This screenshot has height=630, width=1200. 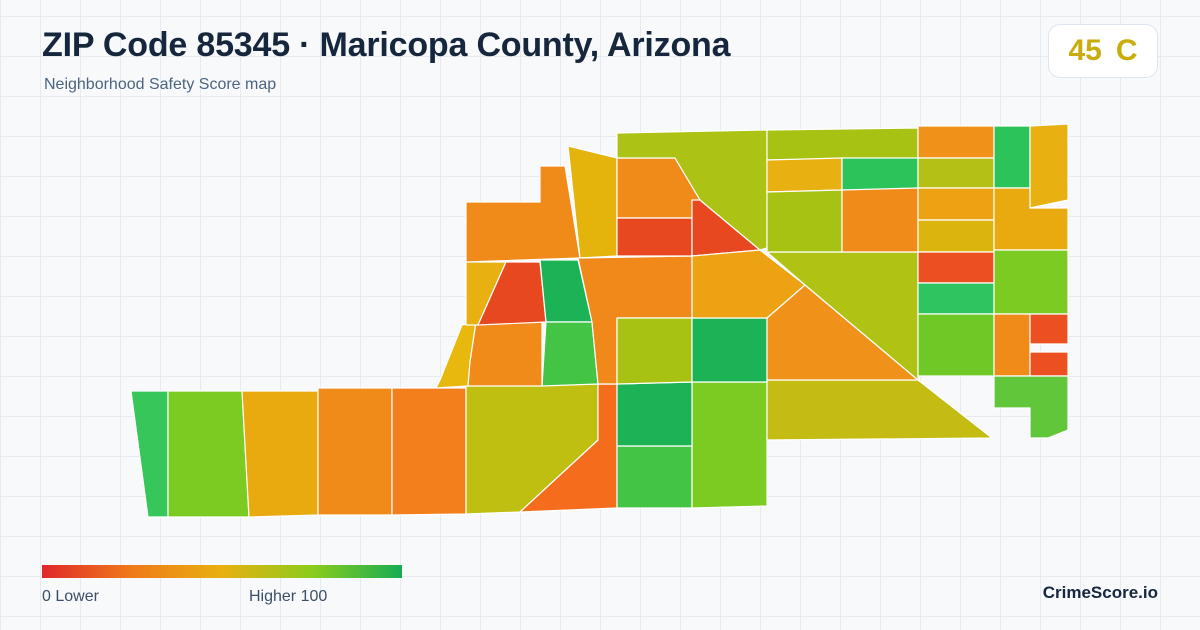 I want to click on score-value: 45, so click(x=1085, y=50).